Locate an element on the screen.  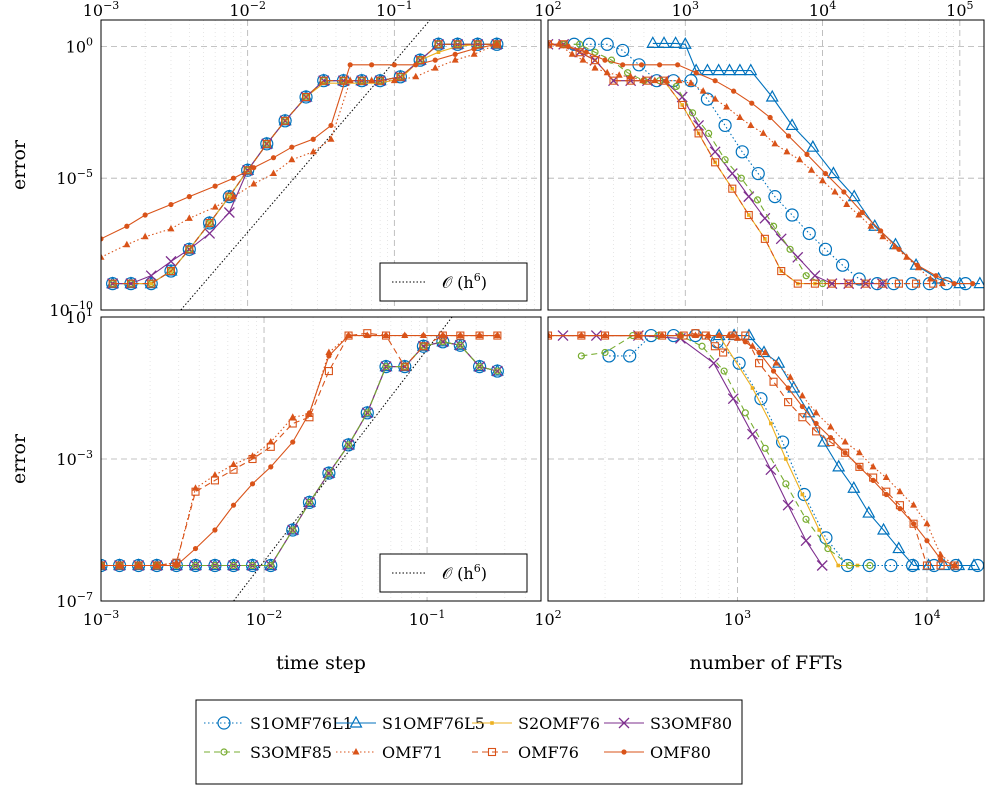
legend-label: S3OMF80 is located at coordinates (691, 723).